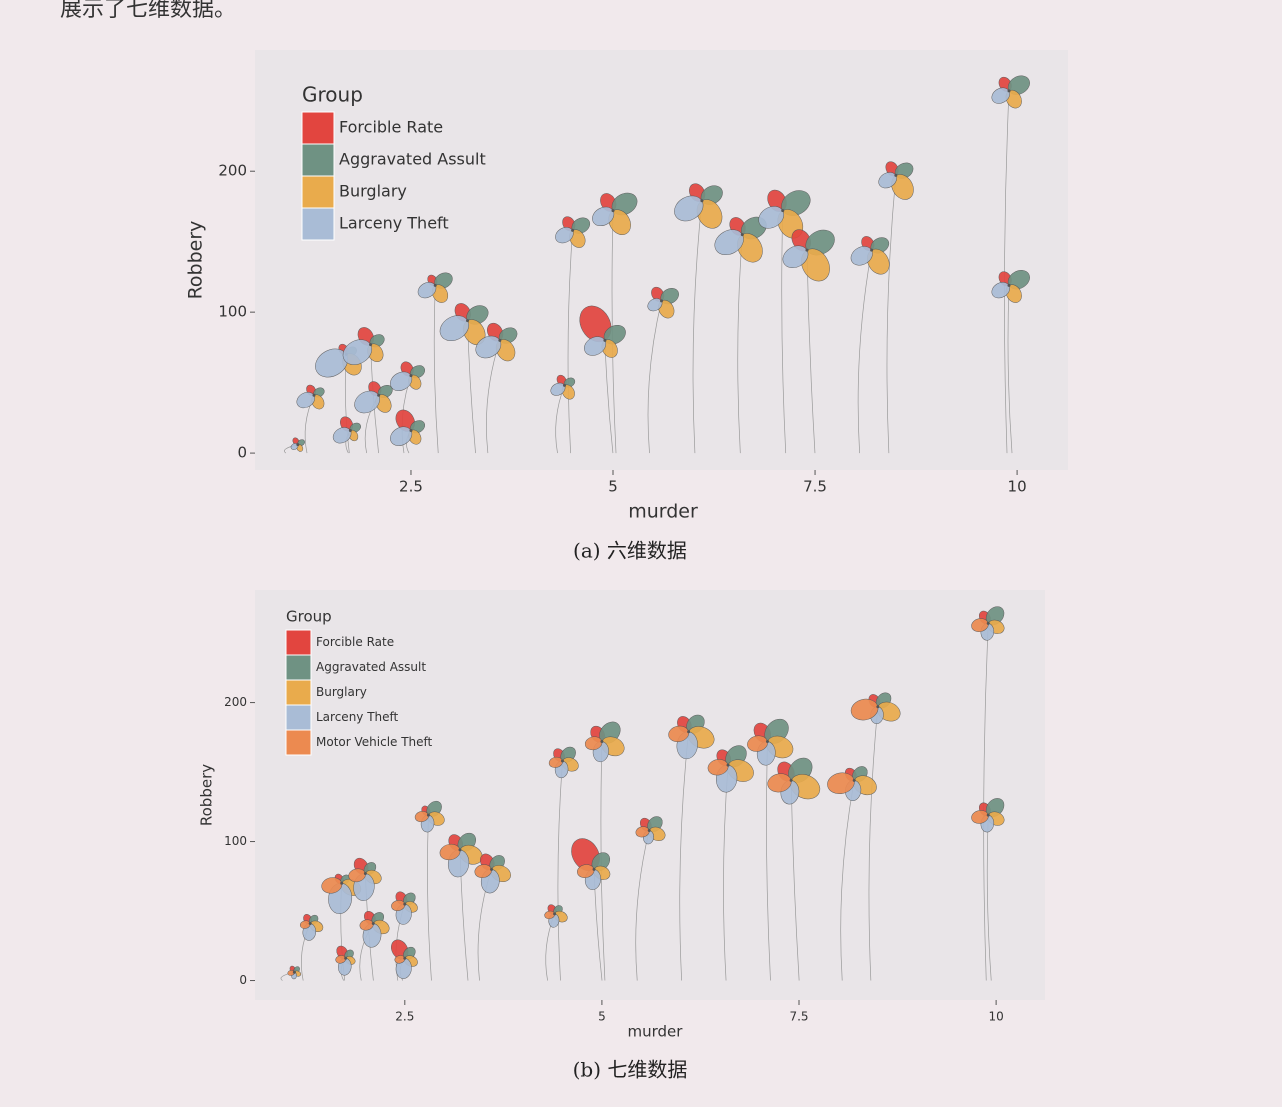 The width and height of the screenshot is (1282, 1107). I want to click on figure-caption: (b) 七维数据, so click(630, 1070).